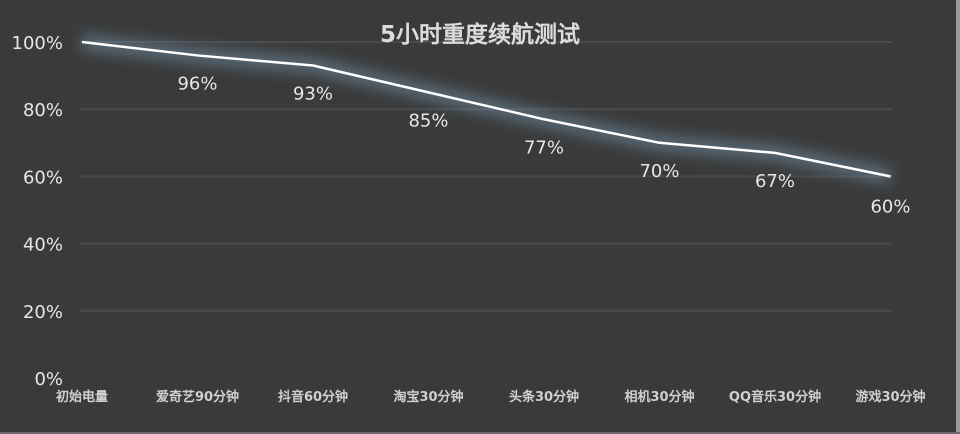  I want to click on frame-right-border, so click(958, 217).